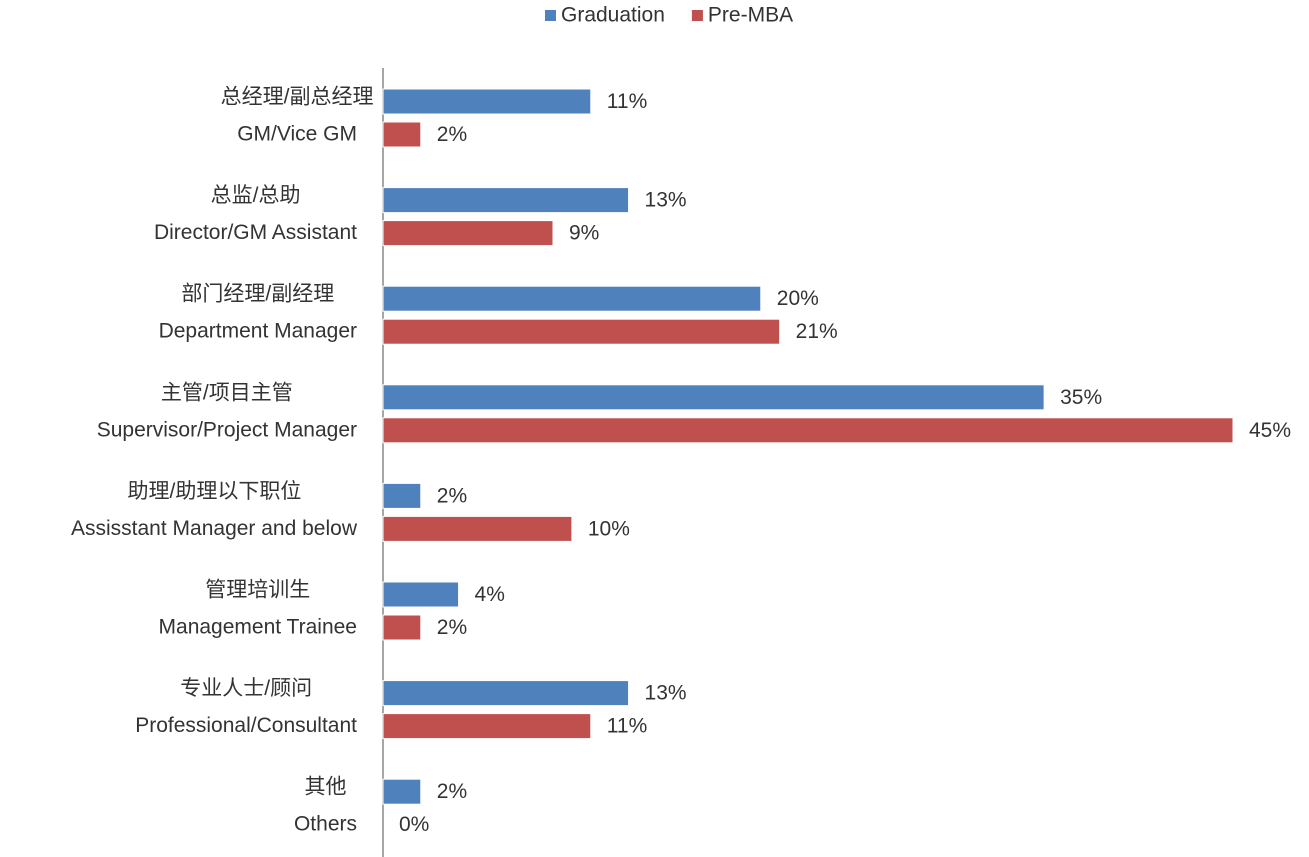 The width and height of the screenshot is (1309, 857). Describe the element at coordinates (258, 627) in the screenshot. I see `category-label: Management Trainee` at that location.